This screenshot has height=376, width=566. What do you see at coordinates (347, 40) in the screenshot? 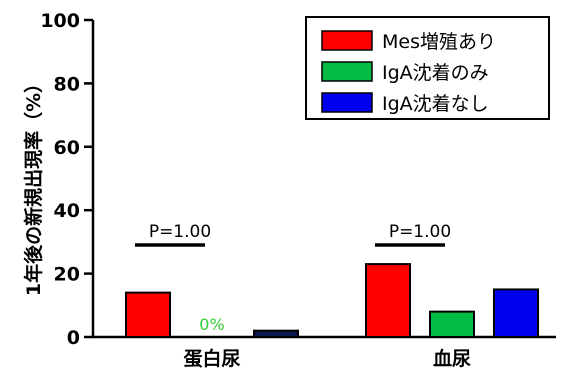
I see `legend-swatch-mes` at bounding box center [347, 40].